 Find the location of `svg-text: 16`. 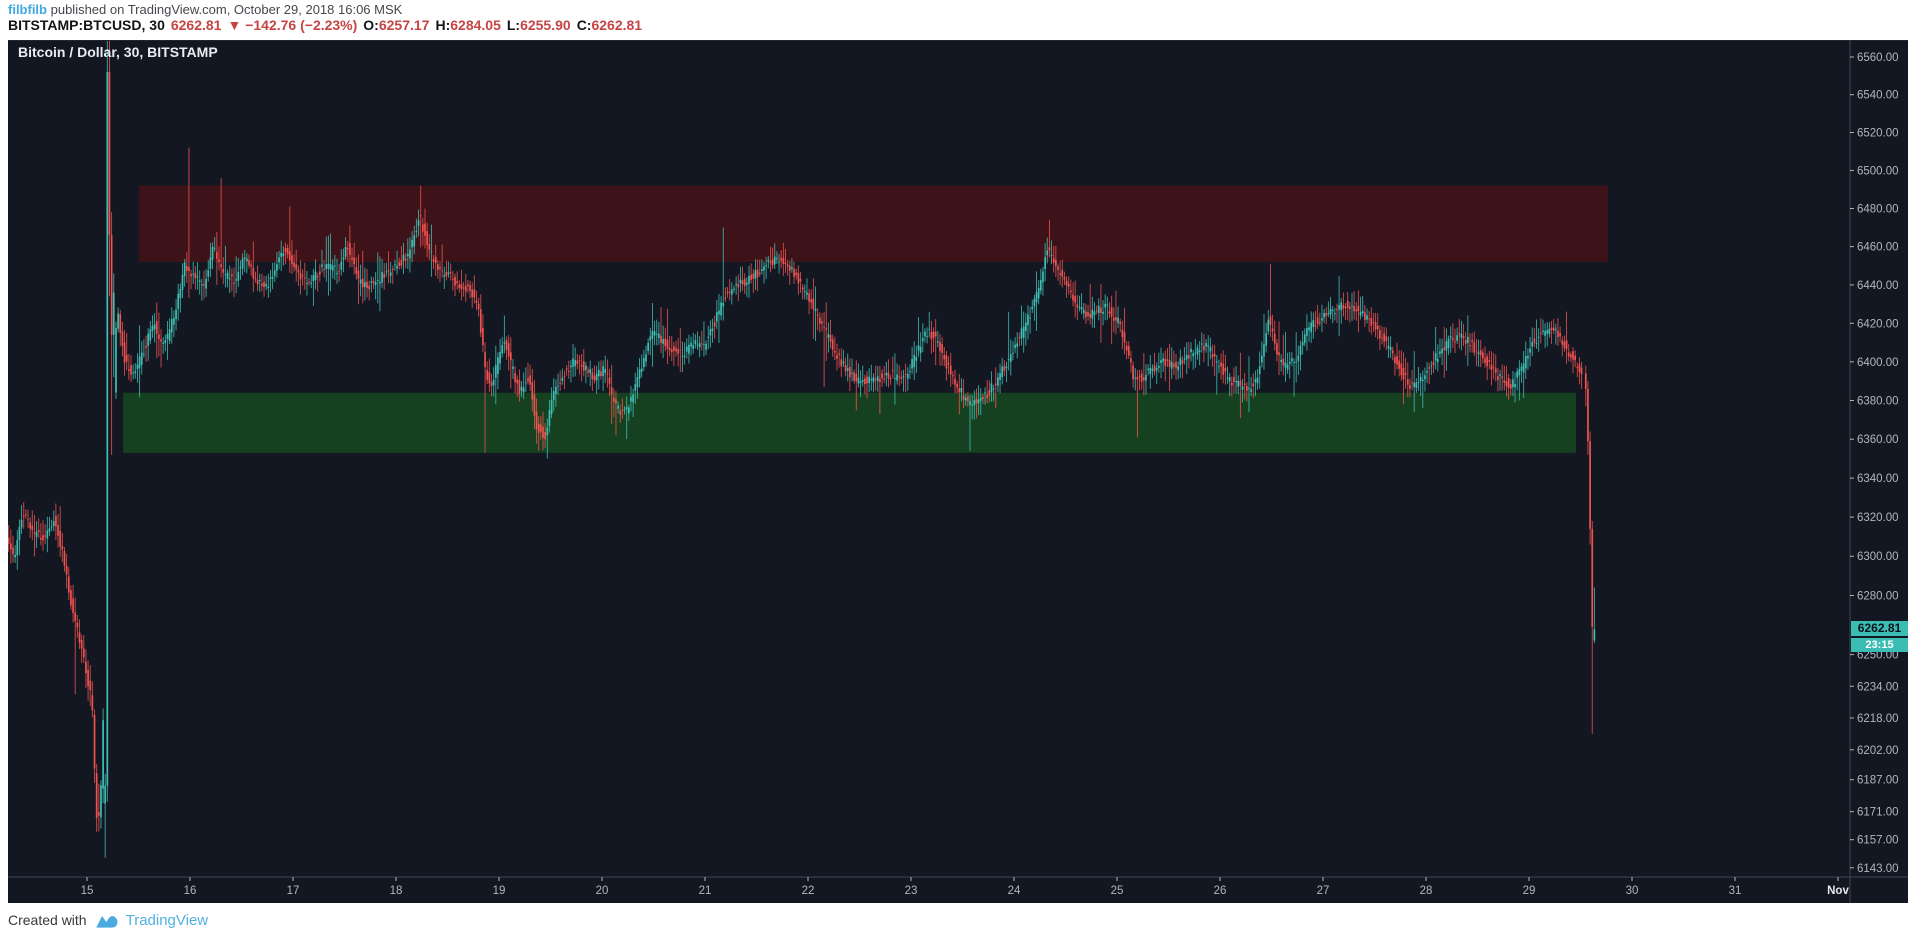

svg-text: 16 is located at coordinates (190, 891).